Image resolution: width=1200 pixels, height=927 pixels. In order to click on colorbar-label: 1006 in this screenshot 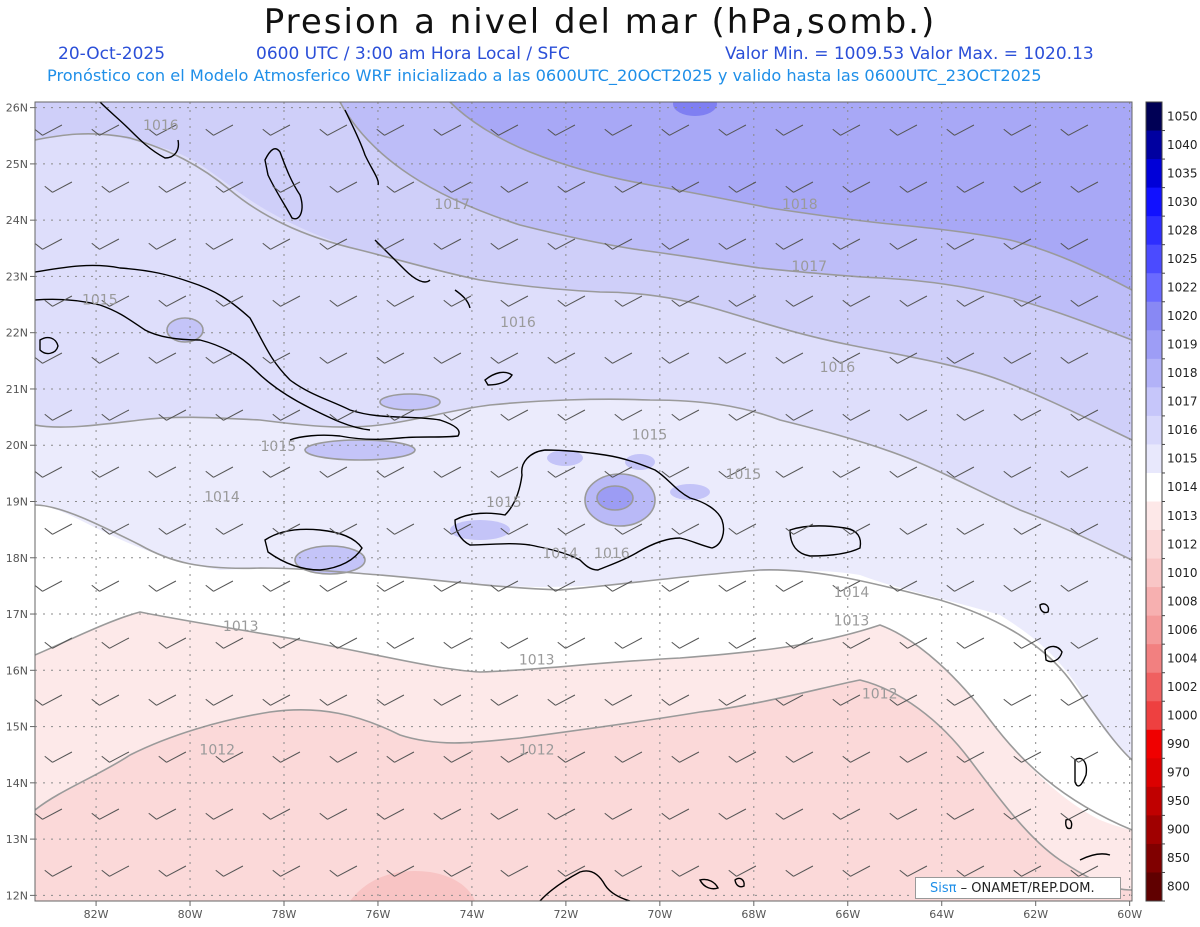, I will do `click(1182, 630)`.